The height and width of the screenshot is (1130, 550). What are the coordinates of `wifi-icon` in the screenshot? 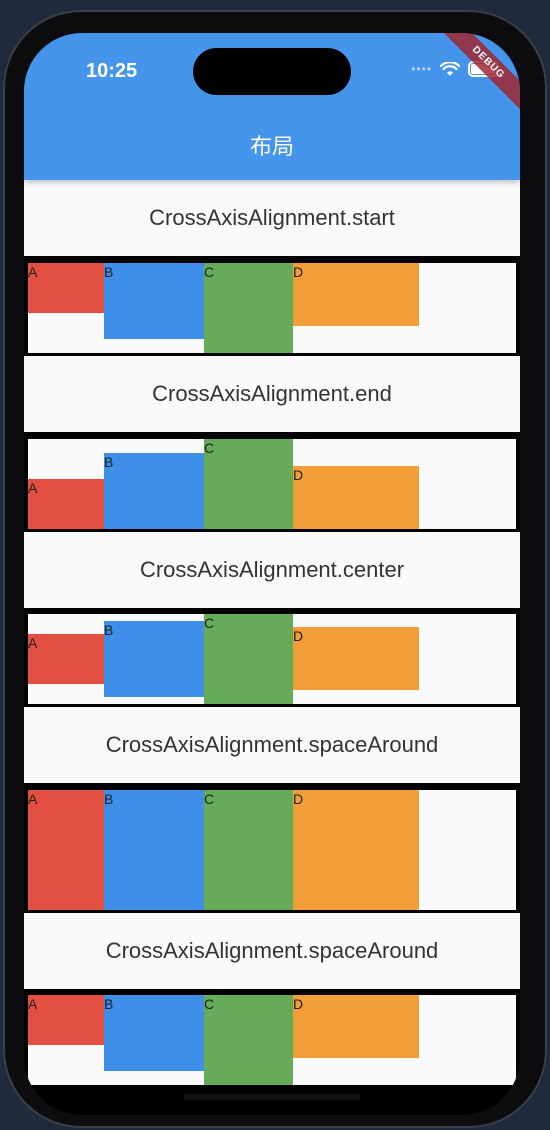 It's located at (450, 68).